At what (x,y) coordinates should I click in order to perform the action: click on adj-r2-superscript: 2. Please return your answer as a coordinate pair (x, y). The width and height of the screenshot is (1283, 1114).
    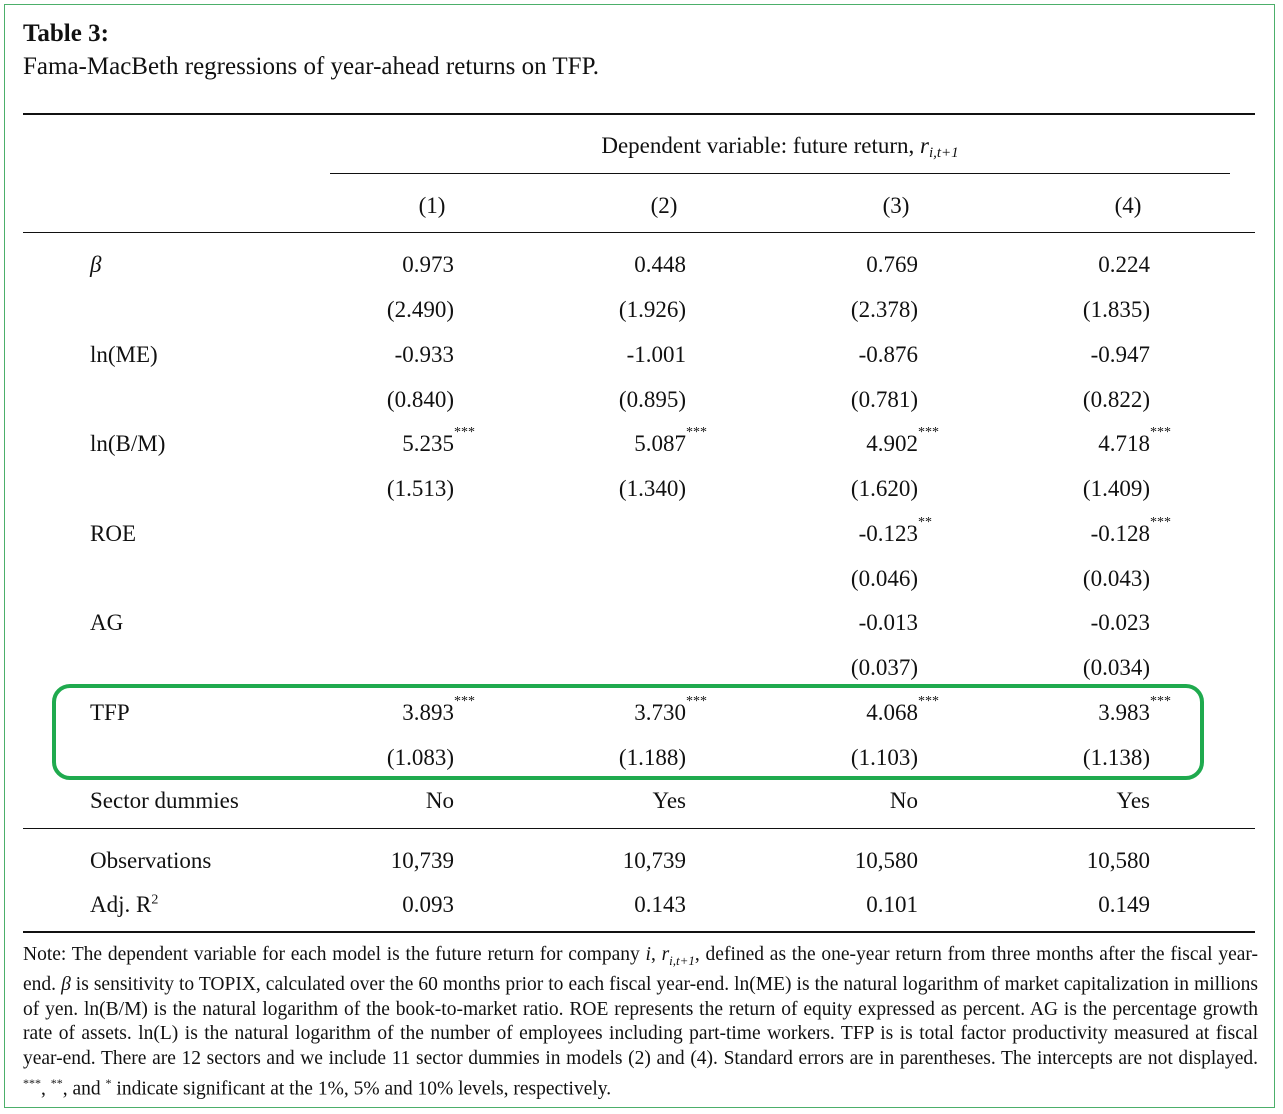
    Looking at the image, I should click on (155, 900).